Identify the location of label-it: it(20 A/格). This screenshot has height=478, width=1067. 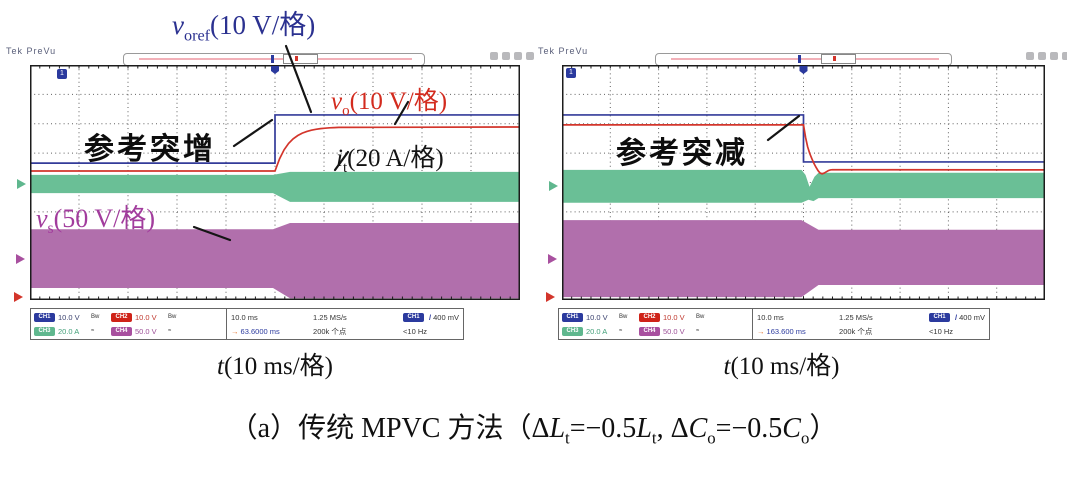
(390, 160).